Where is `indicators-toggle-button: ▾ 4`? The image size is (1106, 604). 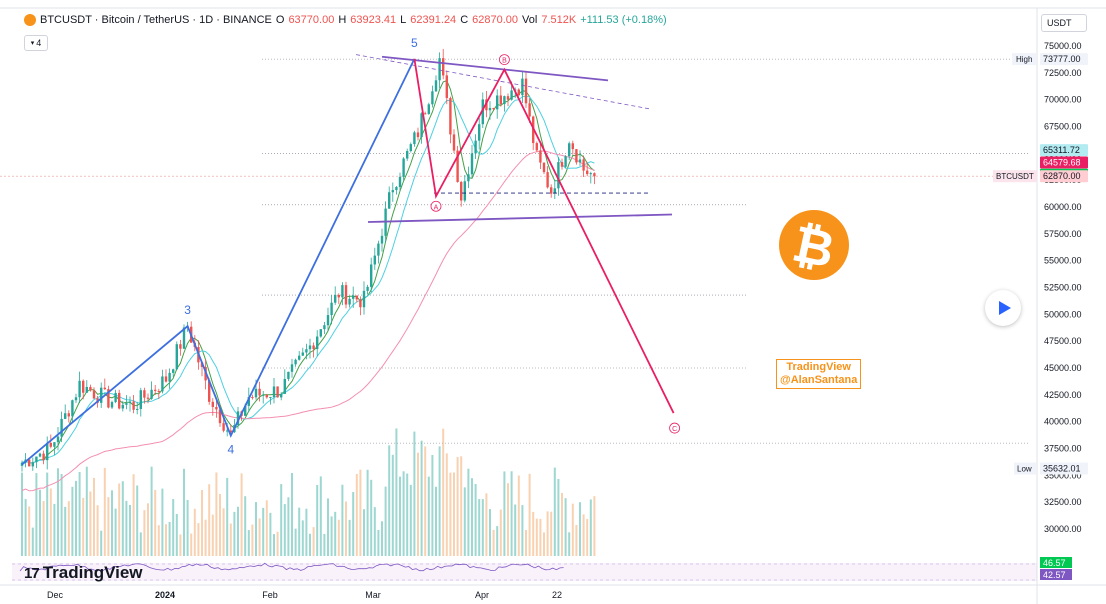
indicators-toggle-button: ▾ 4 is located at coordinates (36, 43).